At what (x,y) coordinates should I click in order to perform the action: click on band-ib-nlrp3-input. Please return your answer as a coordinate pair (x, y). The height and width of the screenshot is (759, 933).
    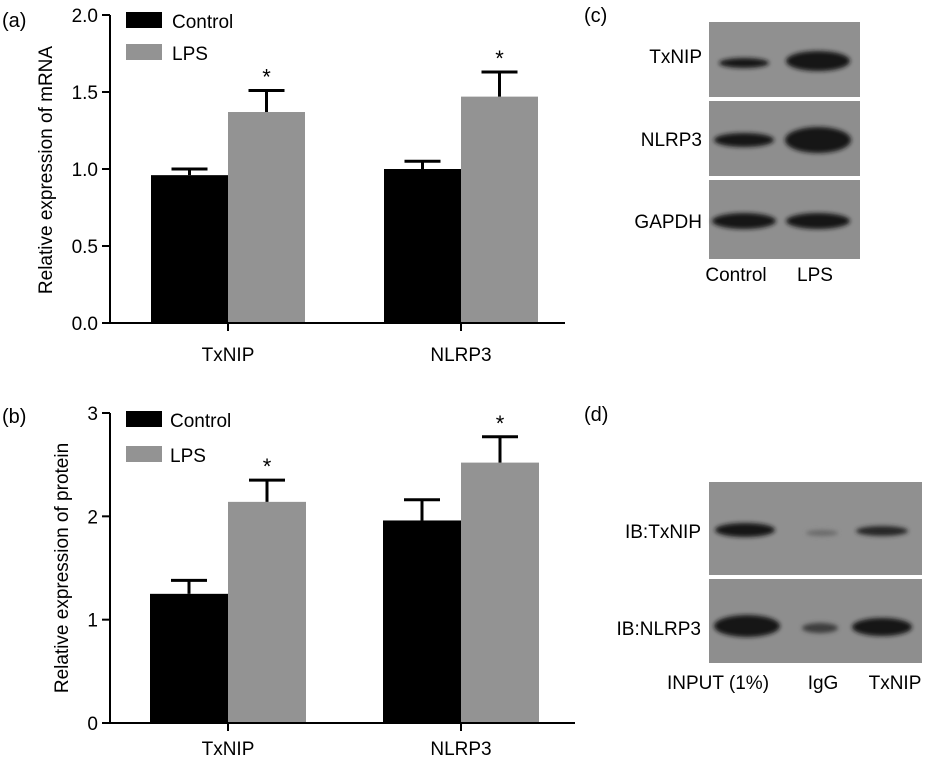
    Looking at the image, I should click on (747, 626).